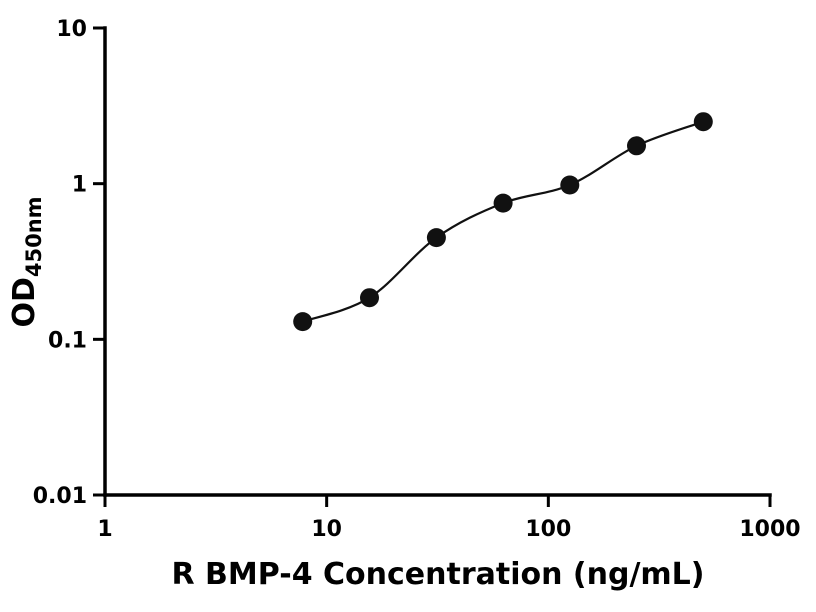 The image size is (816, 612). I want to click on x-tick-label: 100, so click(548, 529).